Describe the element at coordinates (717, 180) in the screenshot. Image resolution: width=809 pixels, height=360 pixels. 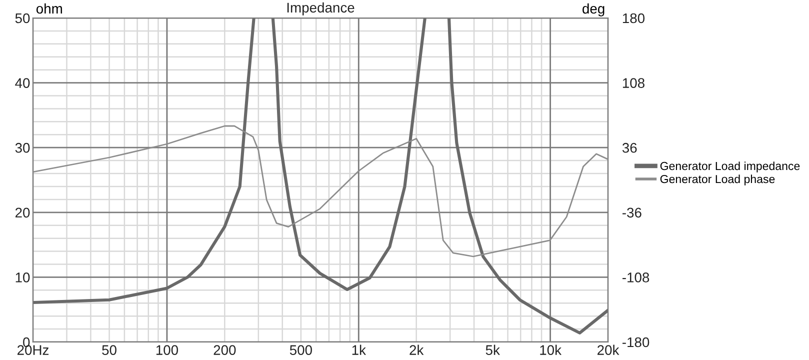
I see `legend-label: Generator Load phase` at that location.